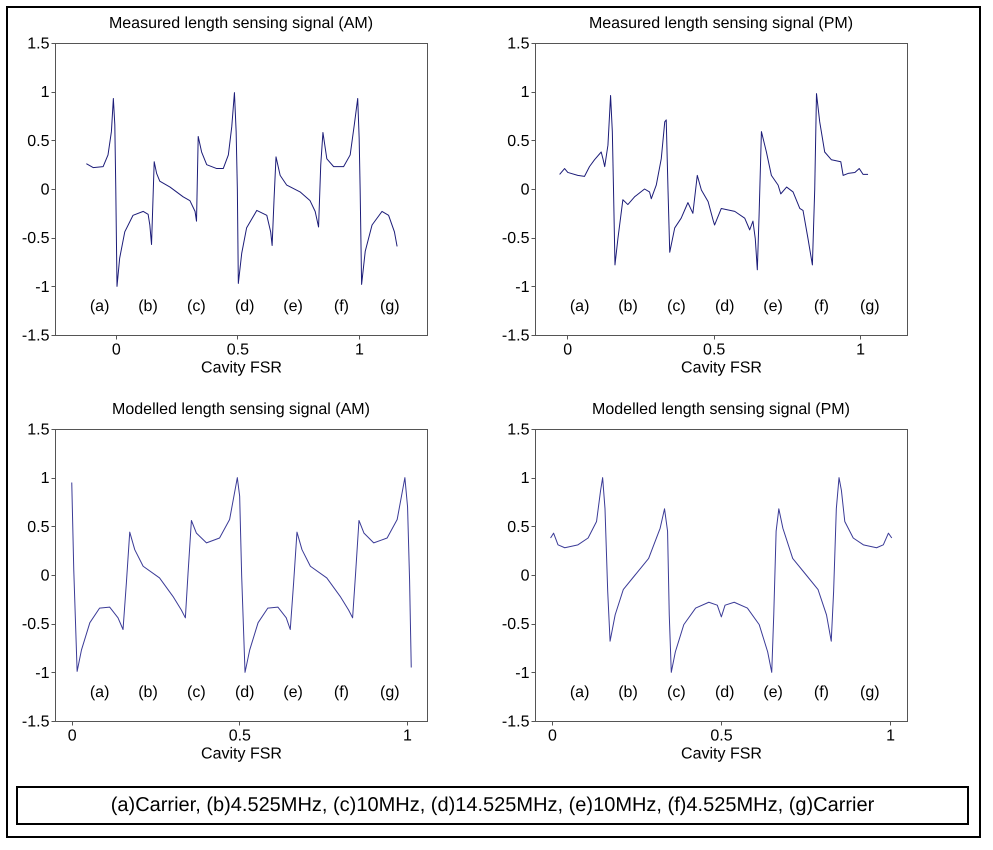  Describe the element at coordinates (721, 409) in the screenshot. I see `chart-title: Modelled length sensing signal (PM)` at that location.